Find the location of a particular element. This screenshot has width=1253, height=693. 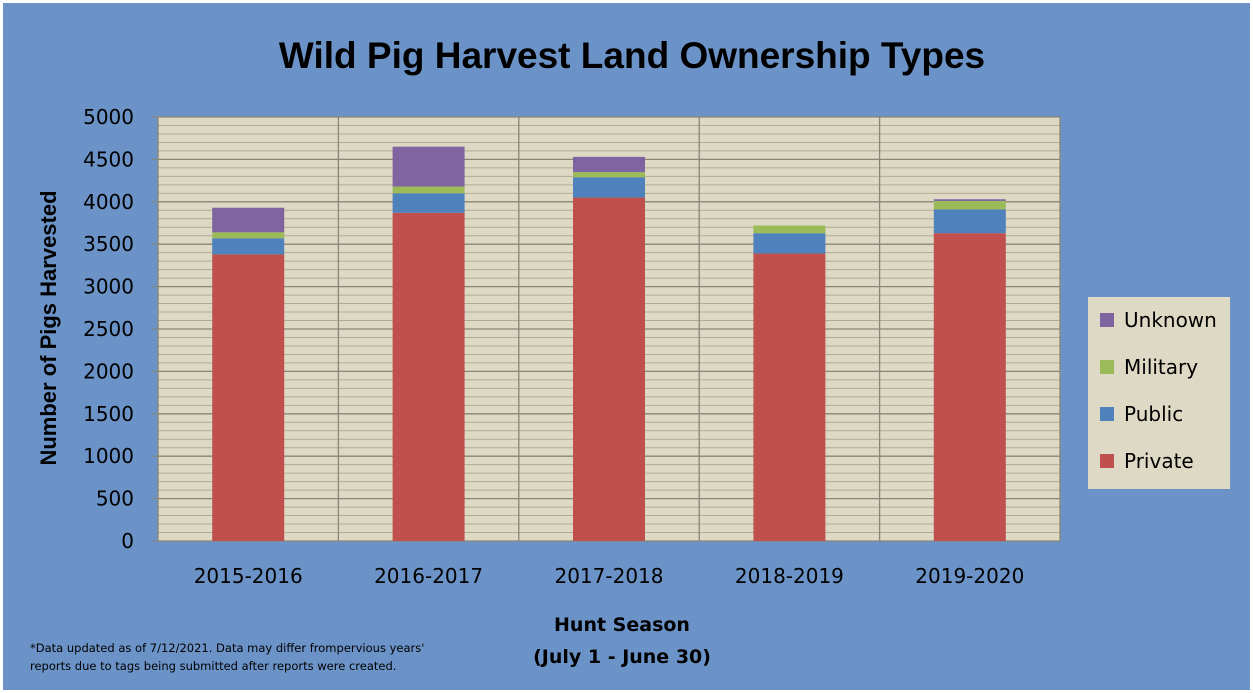

y-tick-label: 2500 is located at coordinates (108, 329).